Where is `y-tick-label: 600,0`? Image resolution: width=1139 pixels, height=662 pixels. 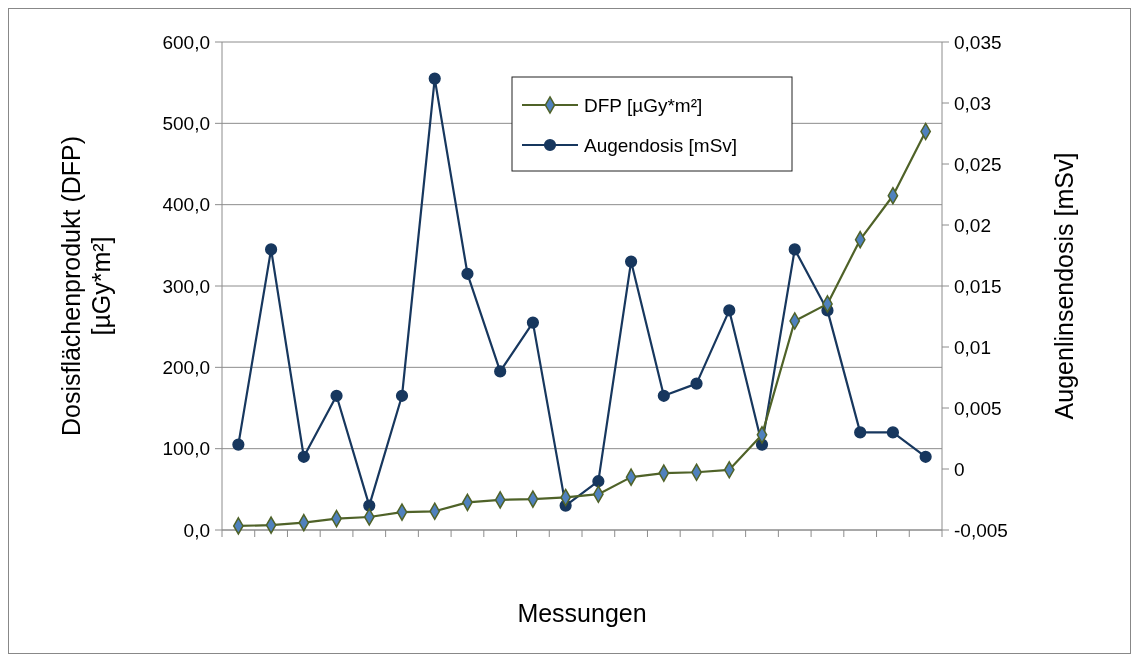 y-tick-label: 600,0 is located at coordinates (186, 42).